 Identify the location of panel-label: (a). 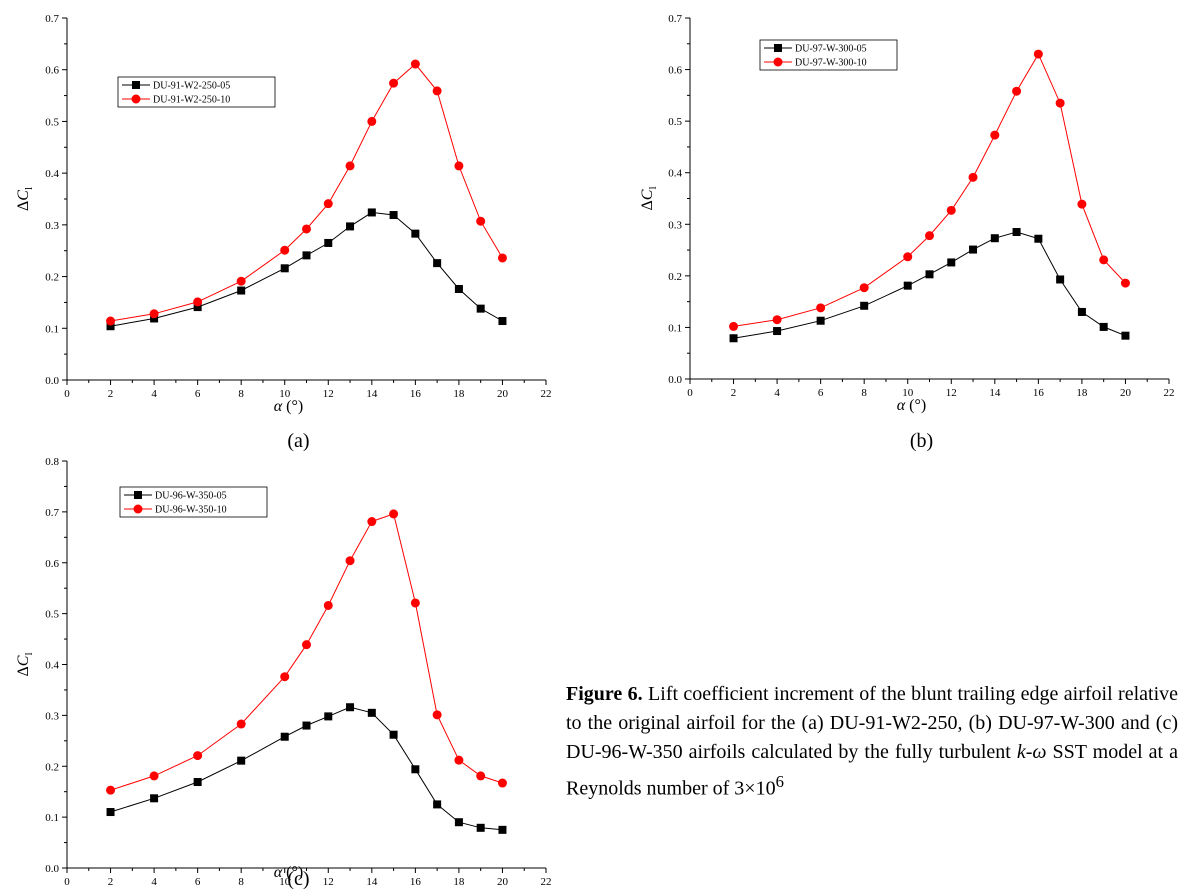
(298, 441).